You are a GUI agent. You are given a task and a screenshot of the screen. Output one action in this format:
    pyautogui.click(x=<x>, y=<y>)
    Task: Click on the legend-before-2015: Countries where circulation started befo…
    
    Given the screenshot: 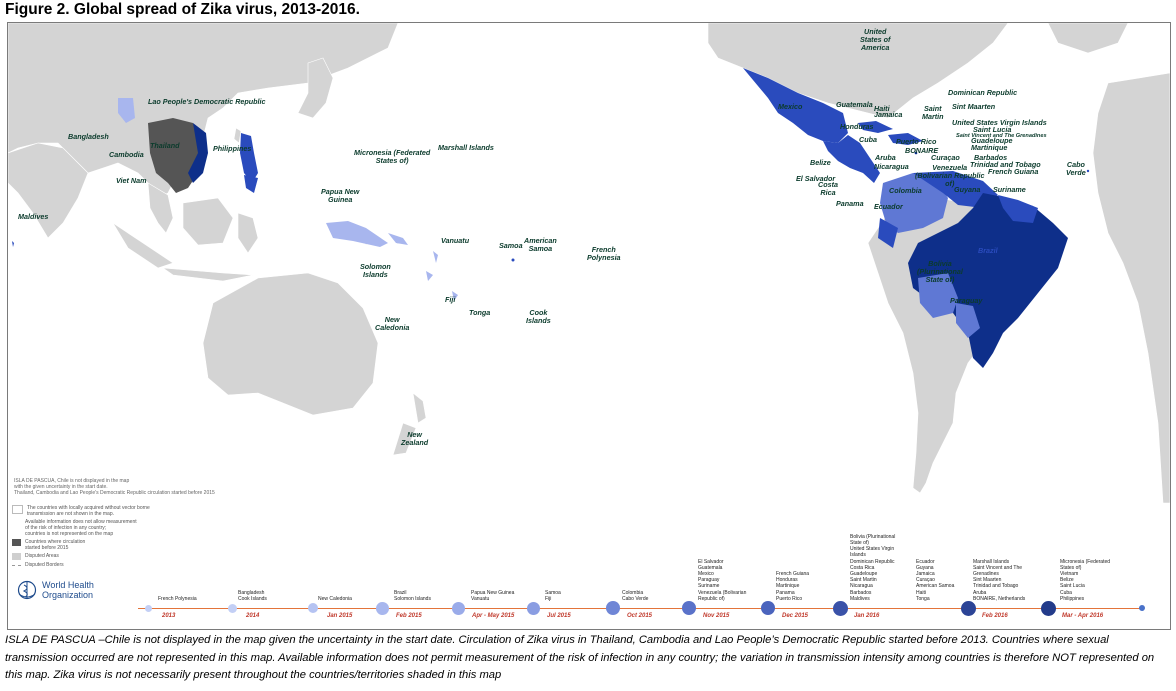 What is the action you would take?
    pyautogui.click(x=112, y=545)
    